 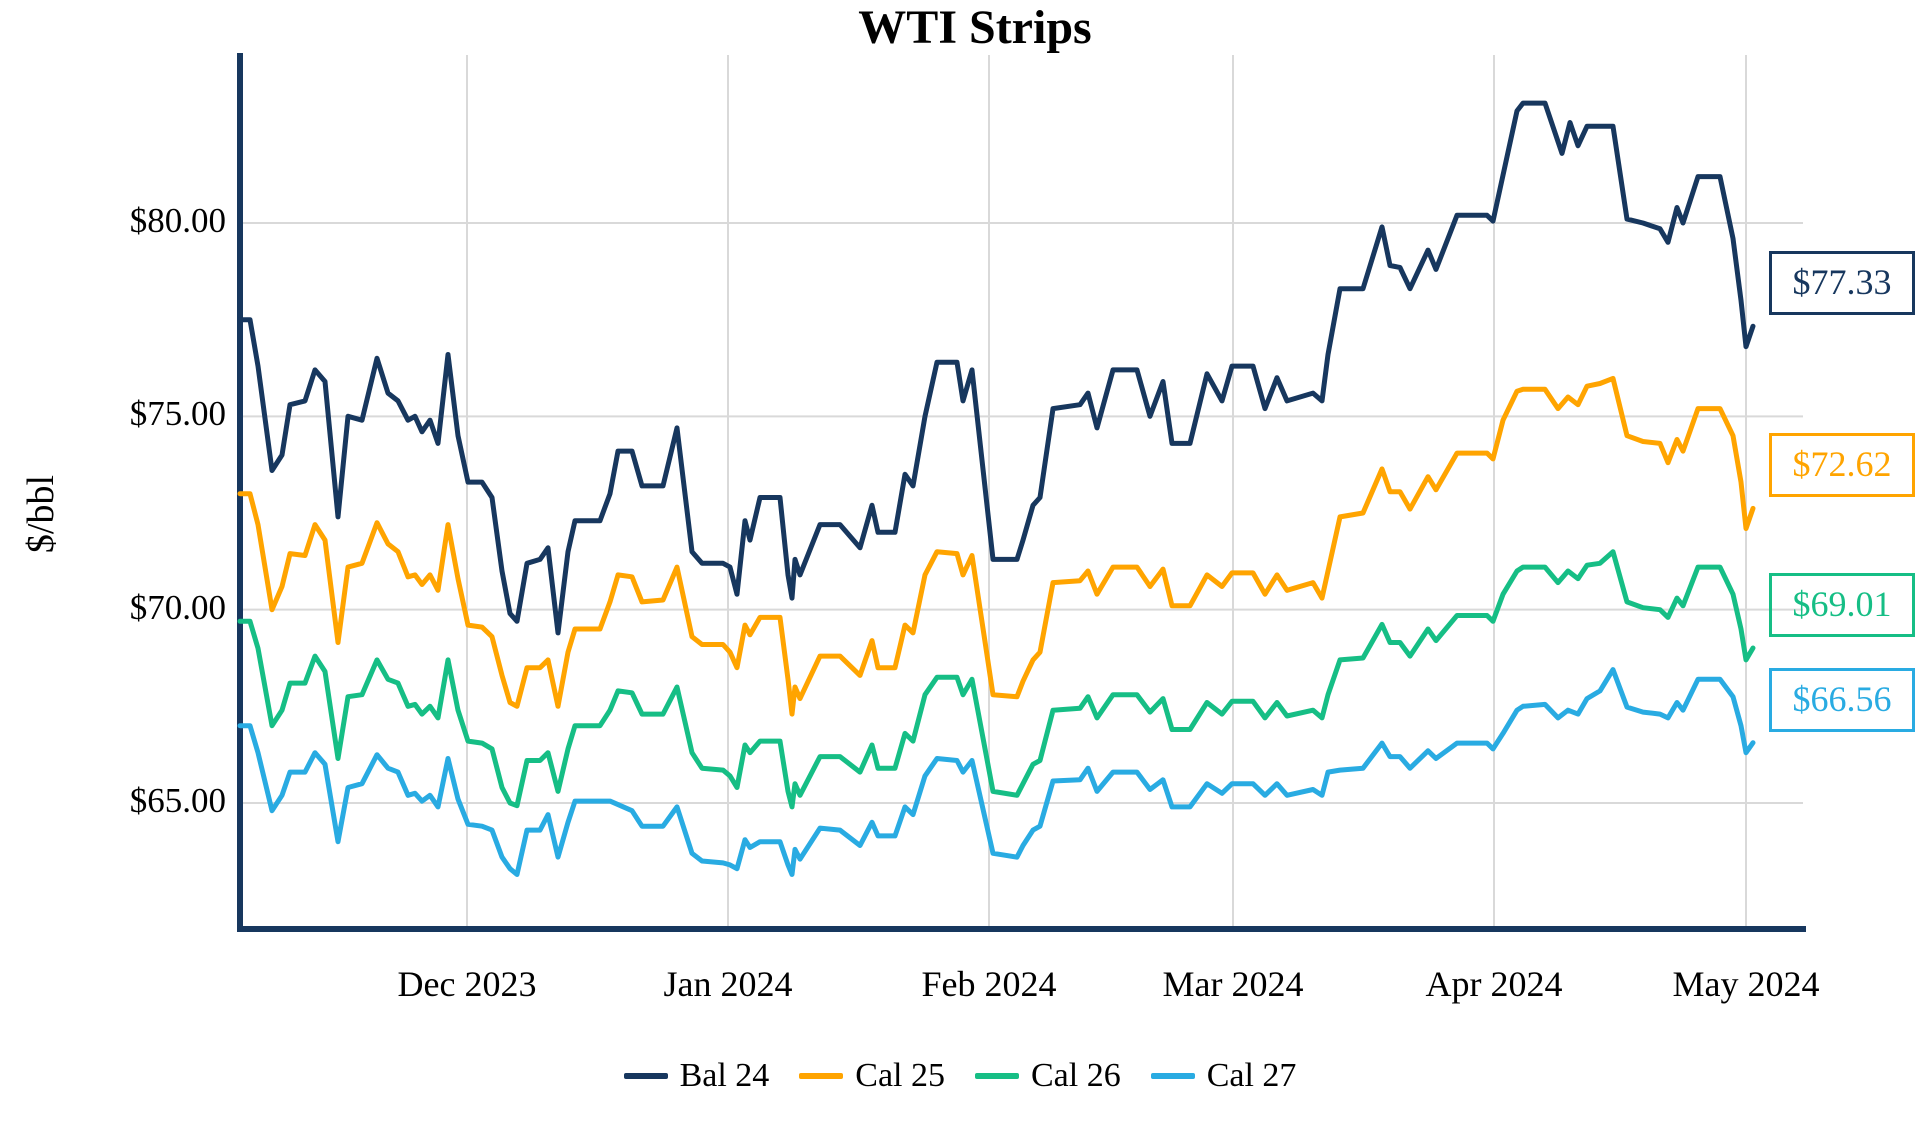 I want to click on x-tick-label: Mar 2024, so click(x=1233, y=984).